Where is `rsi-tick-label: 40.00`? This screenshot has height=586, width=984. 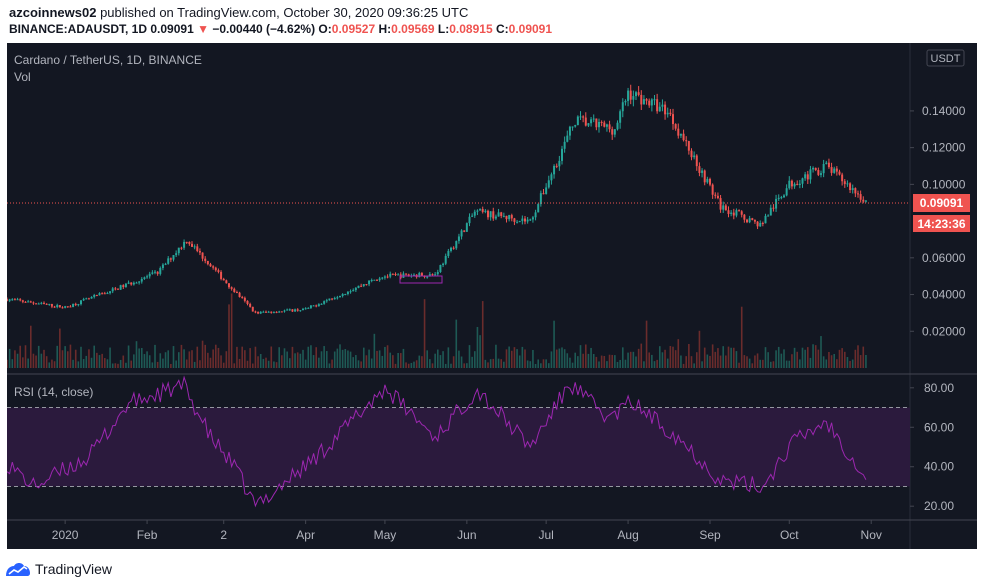 rsi-tick-label: 40.00 is located at coordinates (939, 467).